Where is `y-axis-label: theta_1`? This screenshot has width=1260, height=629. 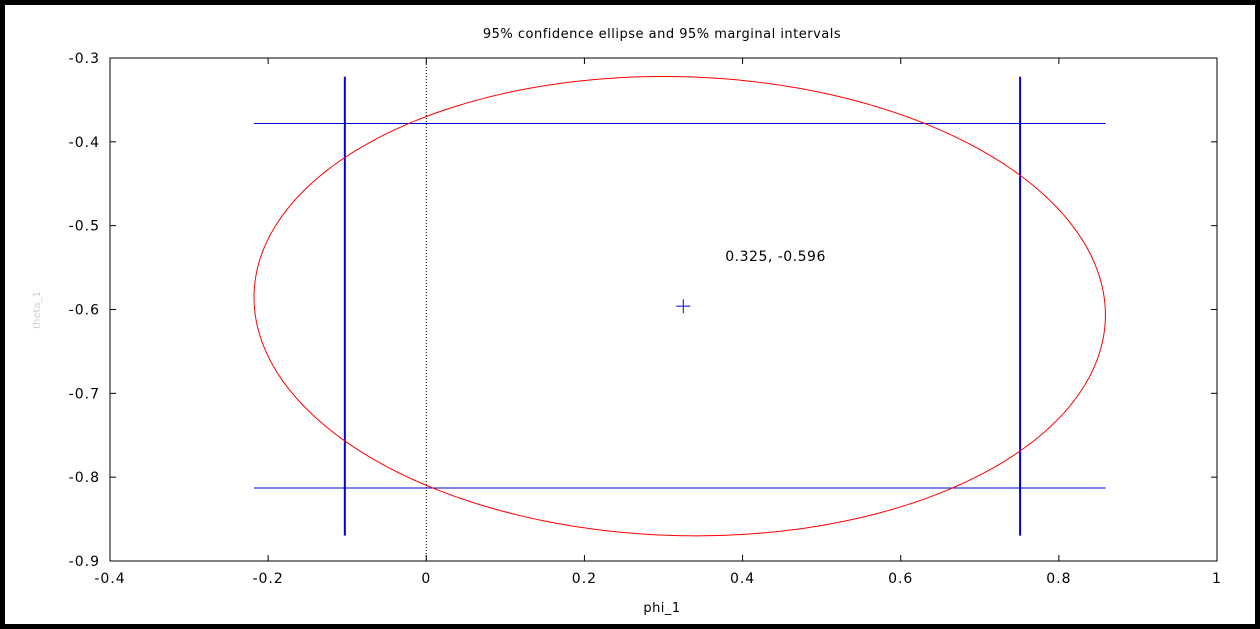 y-axis-label: theta_1 is located at coordinates (37, 310).